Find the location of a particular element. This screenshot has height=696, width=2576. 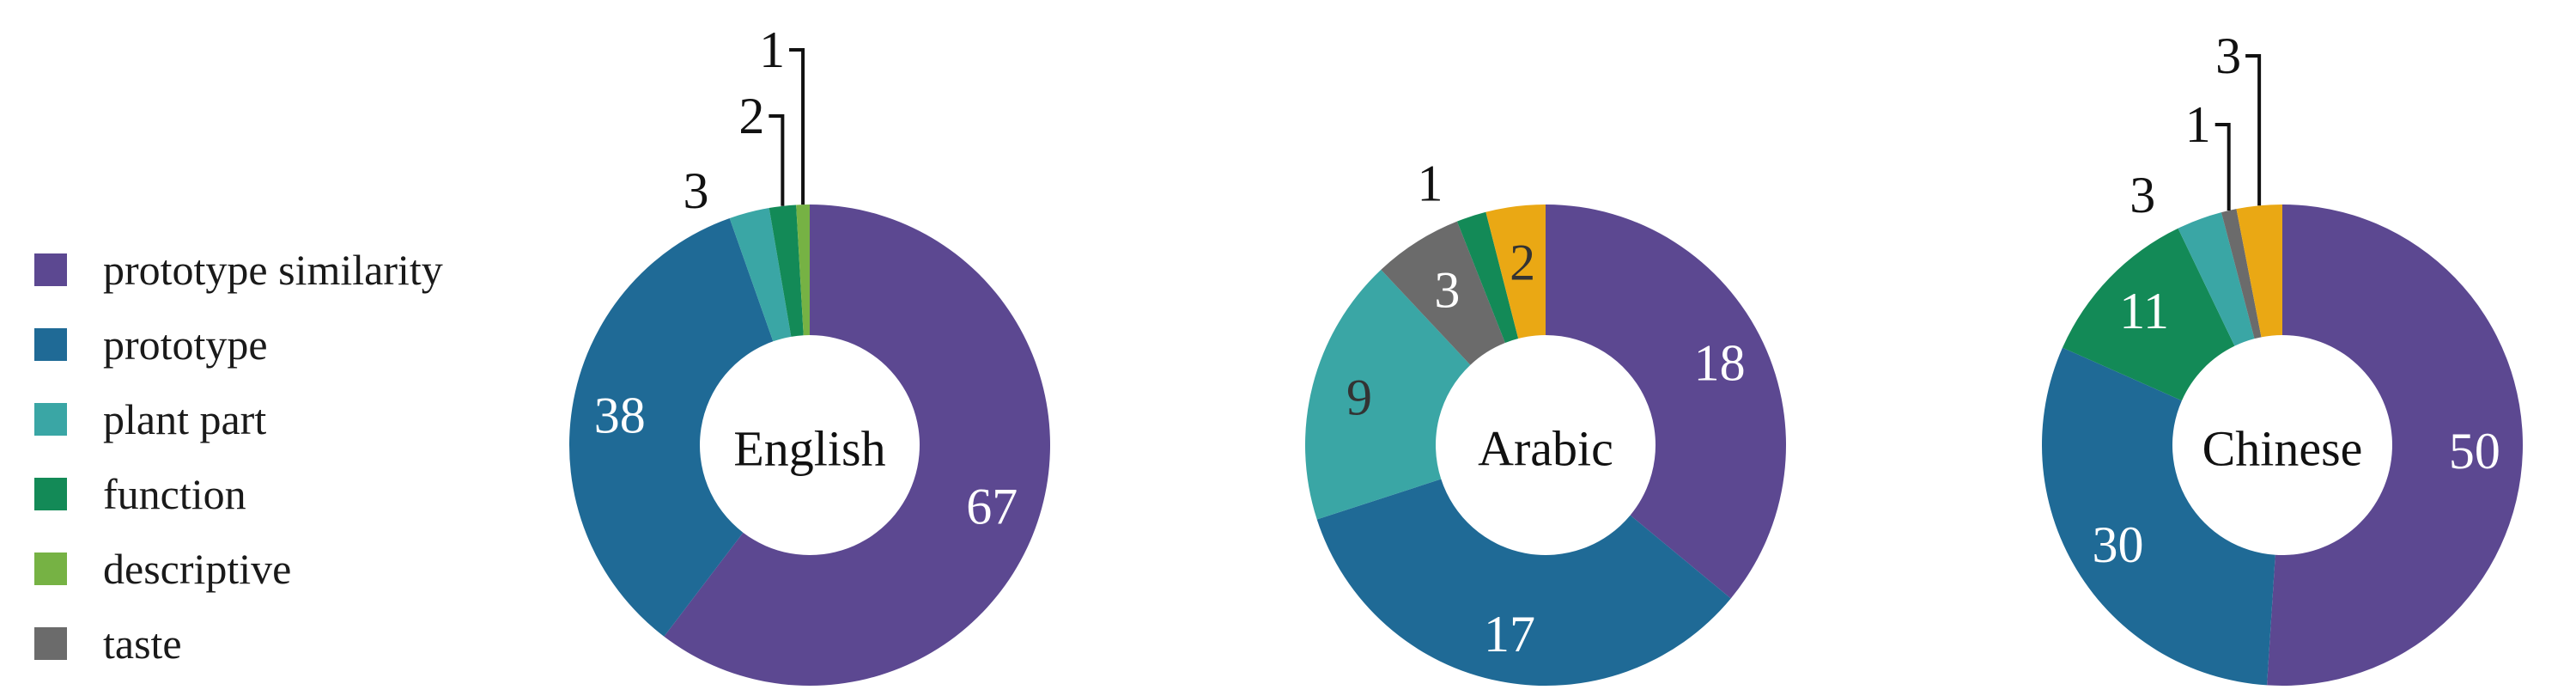

legend-label: function is located at coordinates (175, 493).